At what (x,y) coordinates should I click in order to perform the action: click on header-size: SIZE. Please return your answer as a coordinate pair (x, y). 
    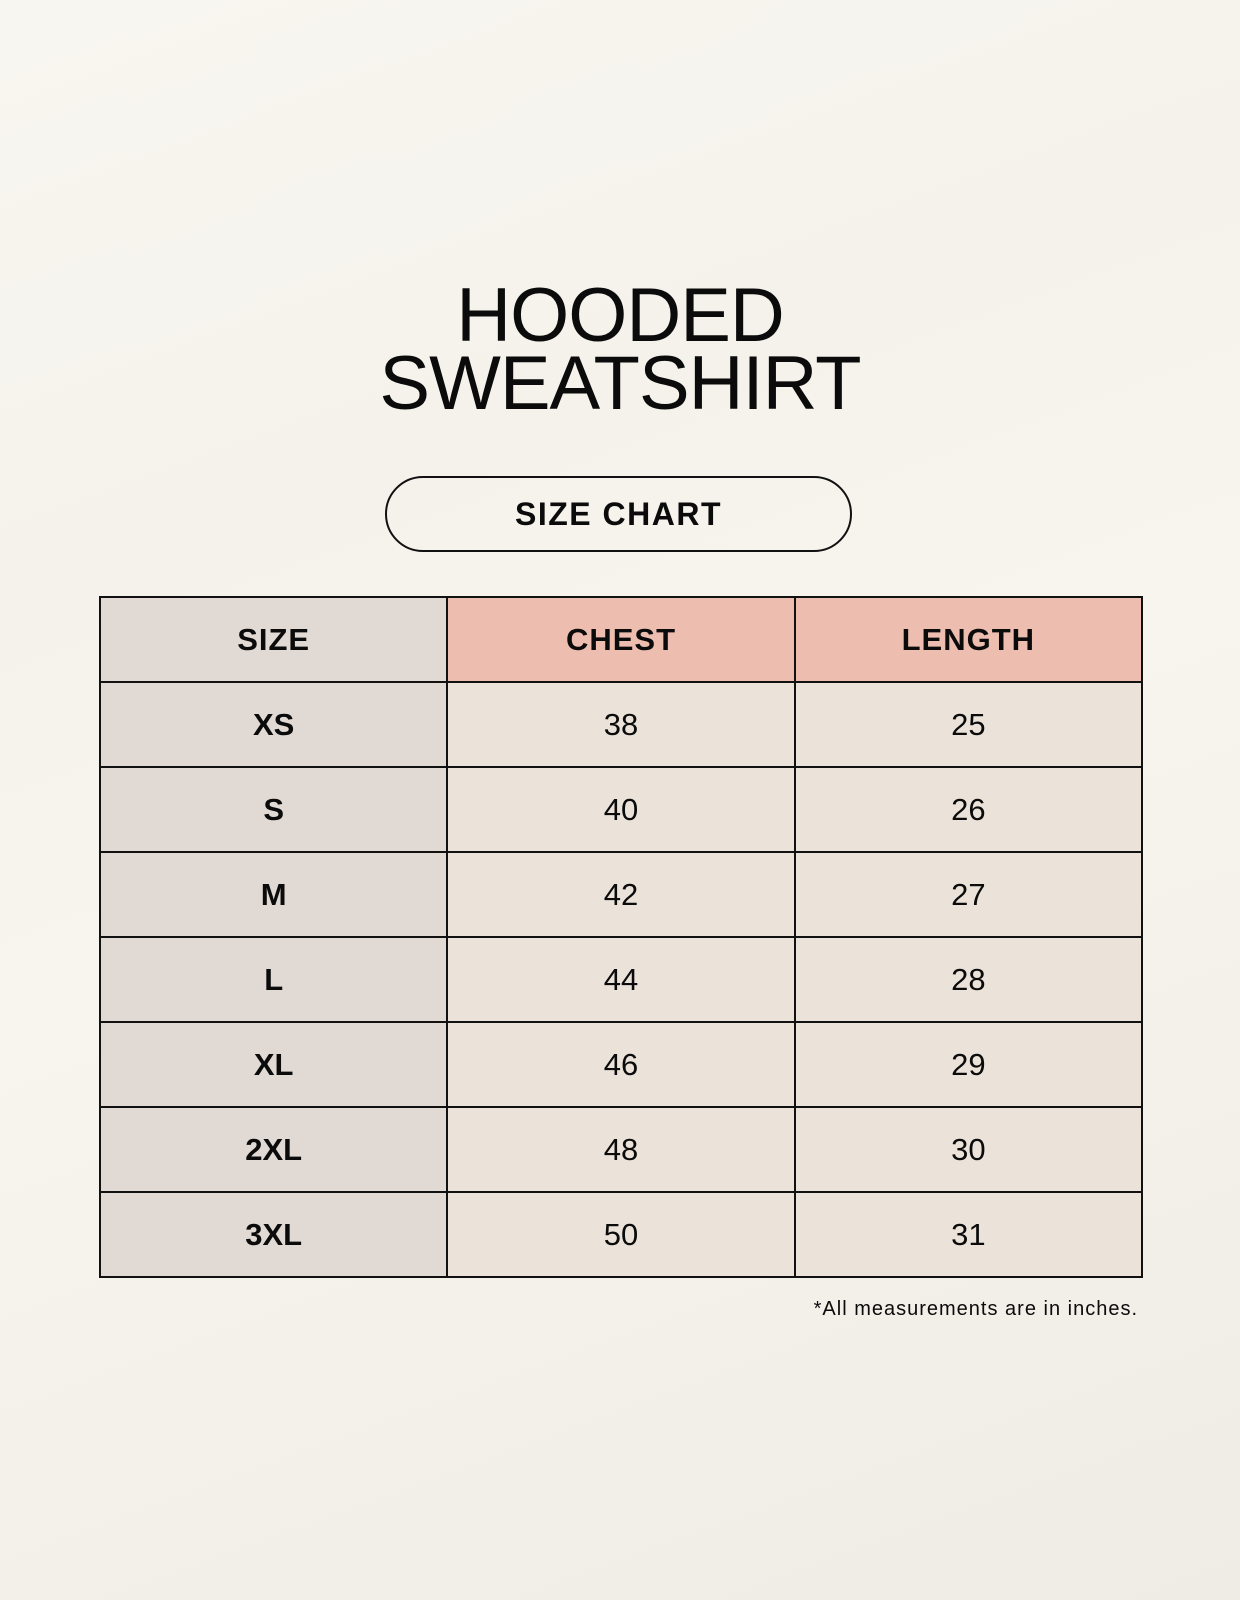
    Looking at the image, I should click on (273, 639).